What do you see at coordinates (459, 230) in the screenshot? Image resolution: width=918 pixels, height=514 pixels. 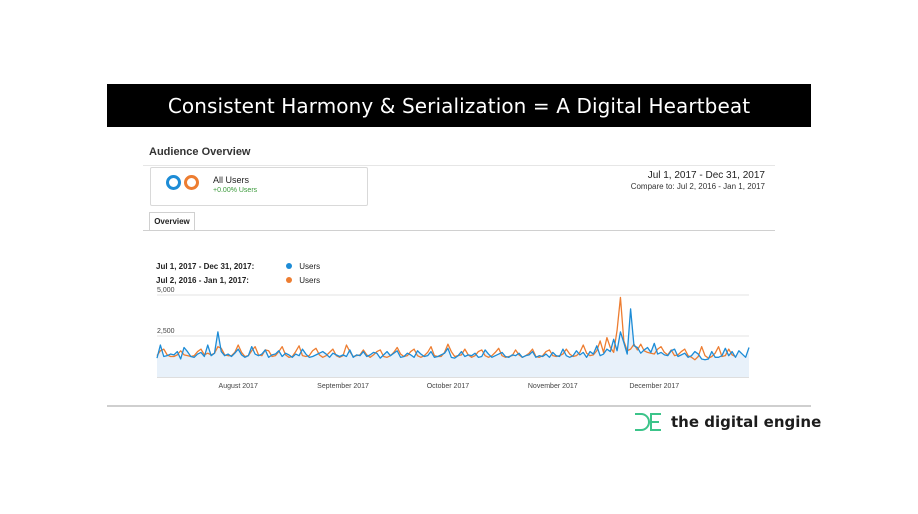 I see `tab-divider` at bounding box center [459, 230].